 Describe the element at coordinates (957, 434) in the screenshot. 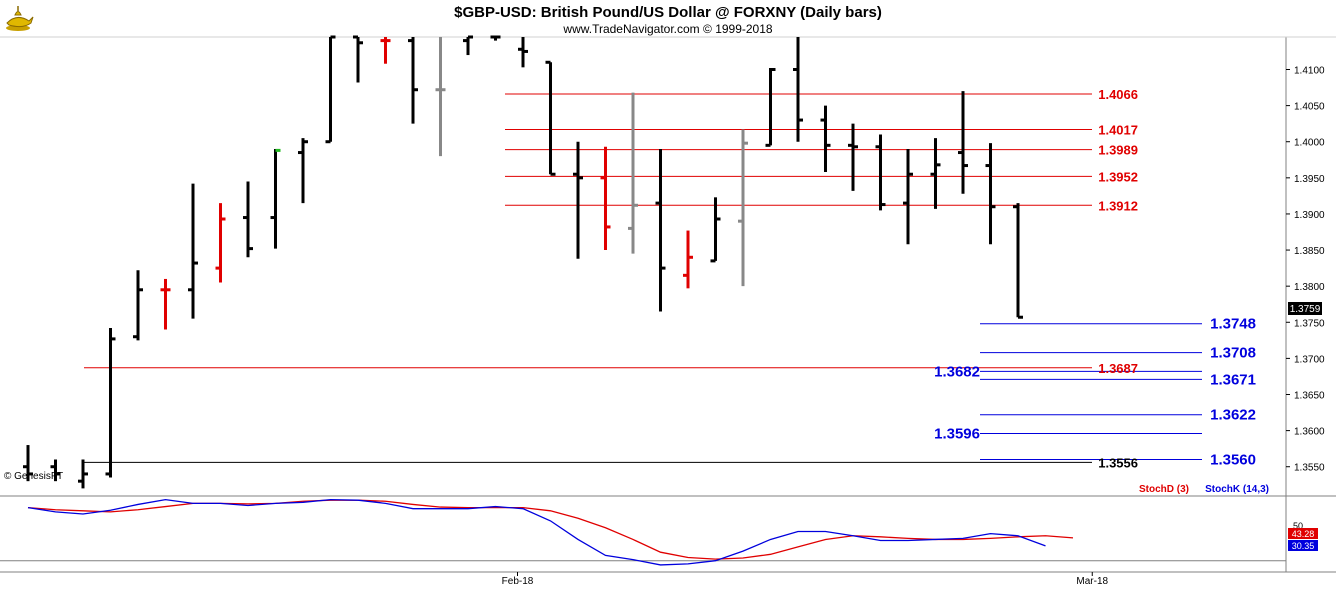

I see `level-label: 1.3596` at that location.